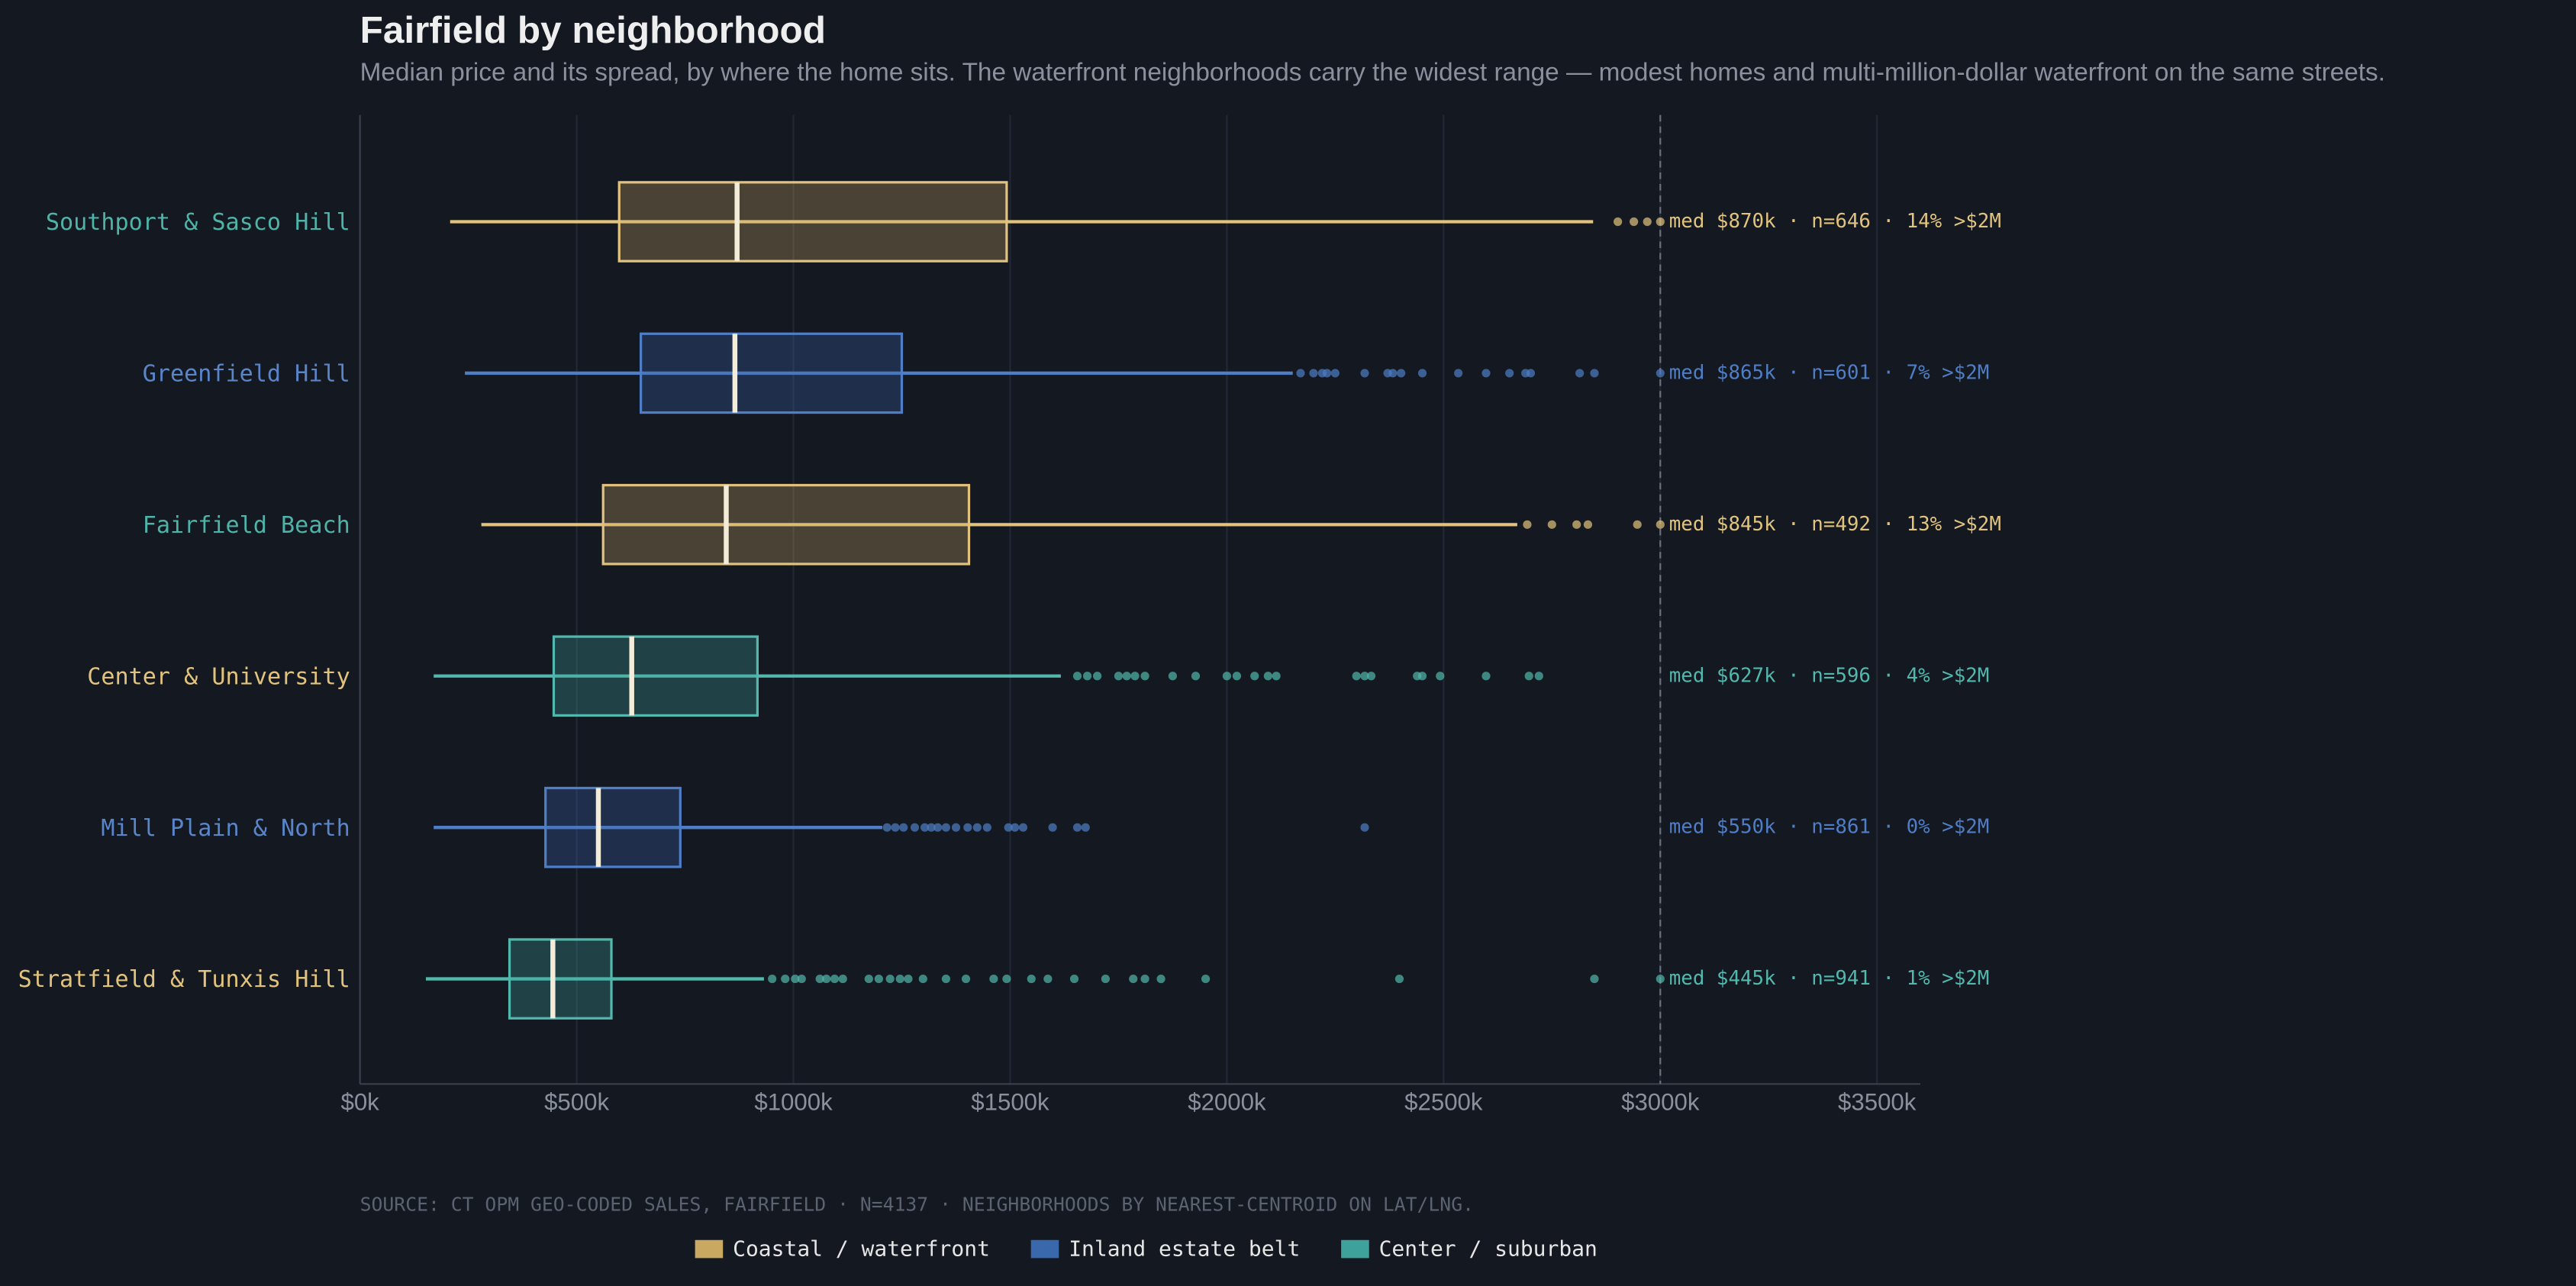 The height and width of the screenshot is (1286, 2576). I want to click on box-annotation: med $865k · n=601 · 7% >$2M, so click(1829, 372).